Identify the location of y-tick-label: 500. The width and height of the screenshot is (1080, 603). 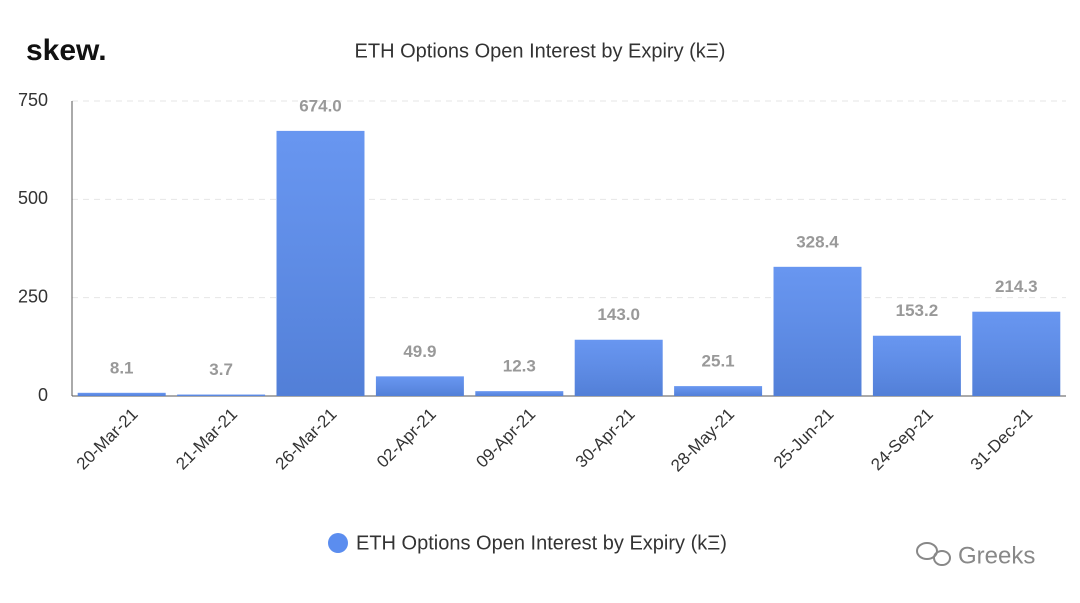
(33, 198).